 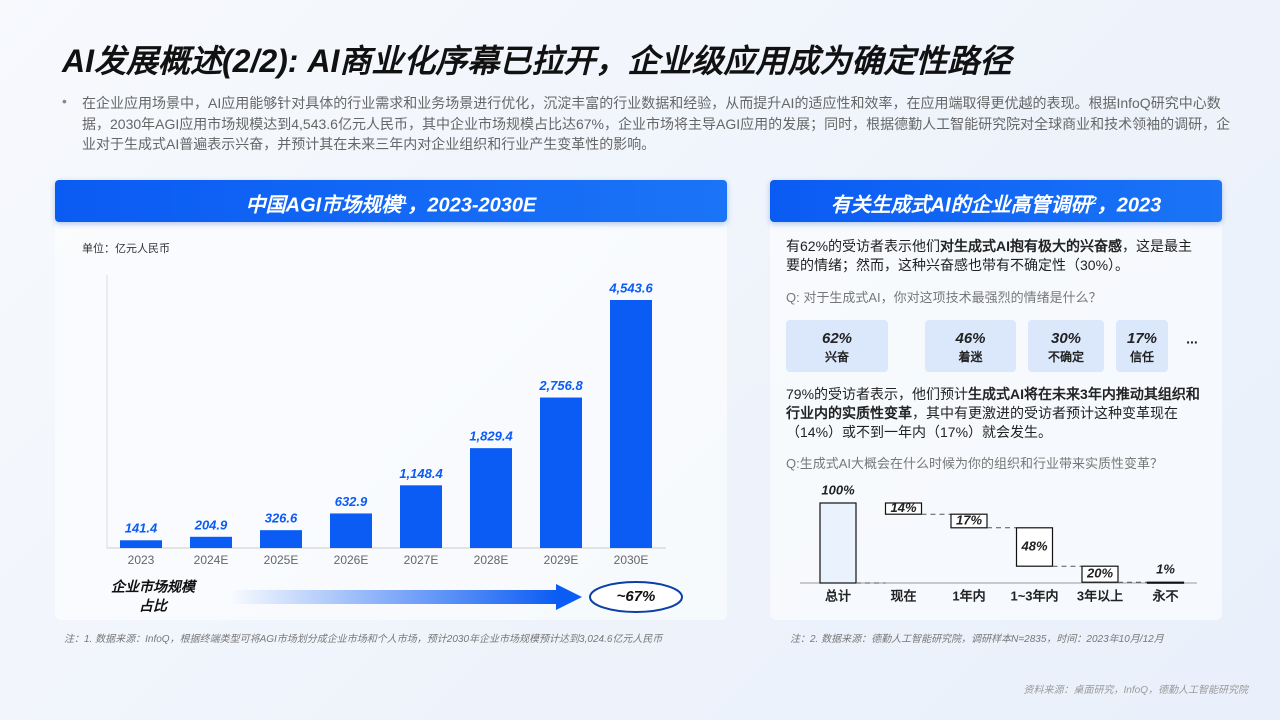 What do you see at coordinates (975, 463) in the screenshot?
I see `question: Q:生成式AI大概会在什么时候为你的组织和行业带来实质性变革？` at bounding box center [975, 463].